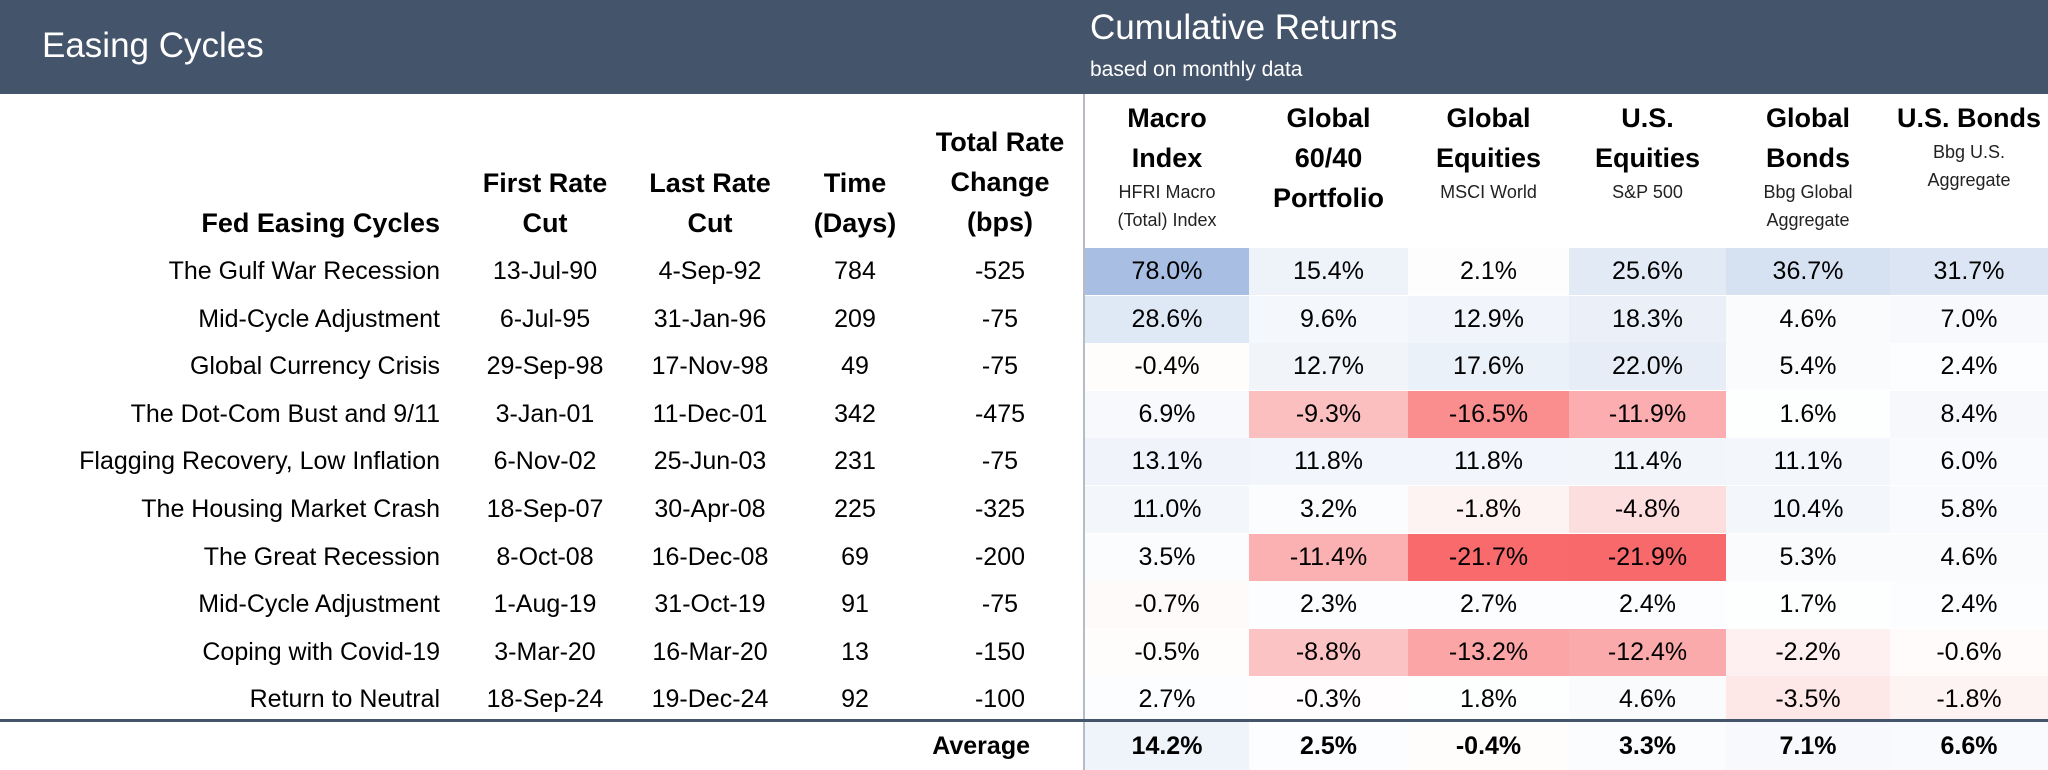  I want to click on return-cell: -21.9%, so click(1647, 557).